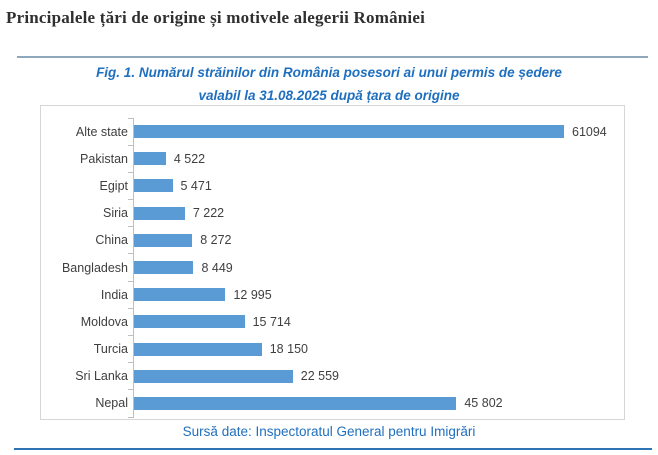 The image size is (658, 455). What do you see at coordinates (271, 321) in the screenshot?
I see `bar-value-label: 15 714` at bounding box center [271, 321].